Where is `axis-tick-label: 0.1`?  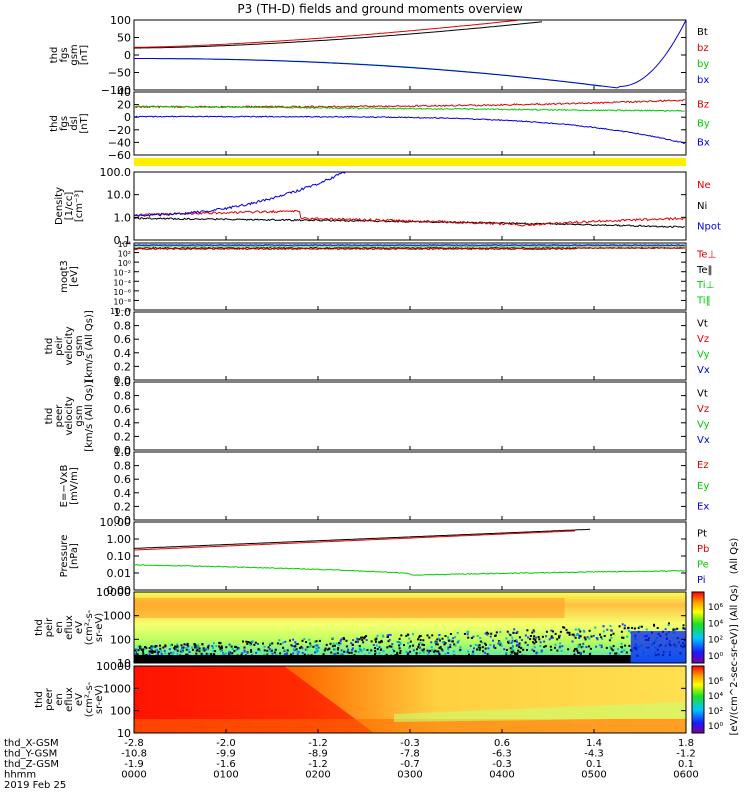
axis-tick-label: 0.1 is located at coordinates (686, 764).